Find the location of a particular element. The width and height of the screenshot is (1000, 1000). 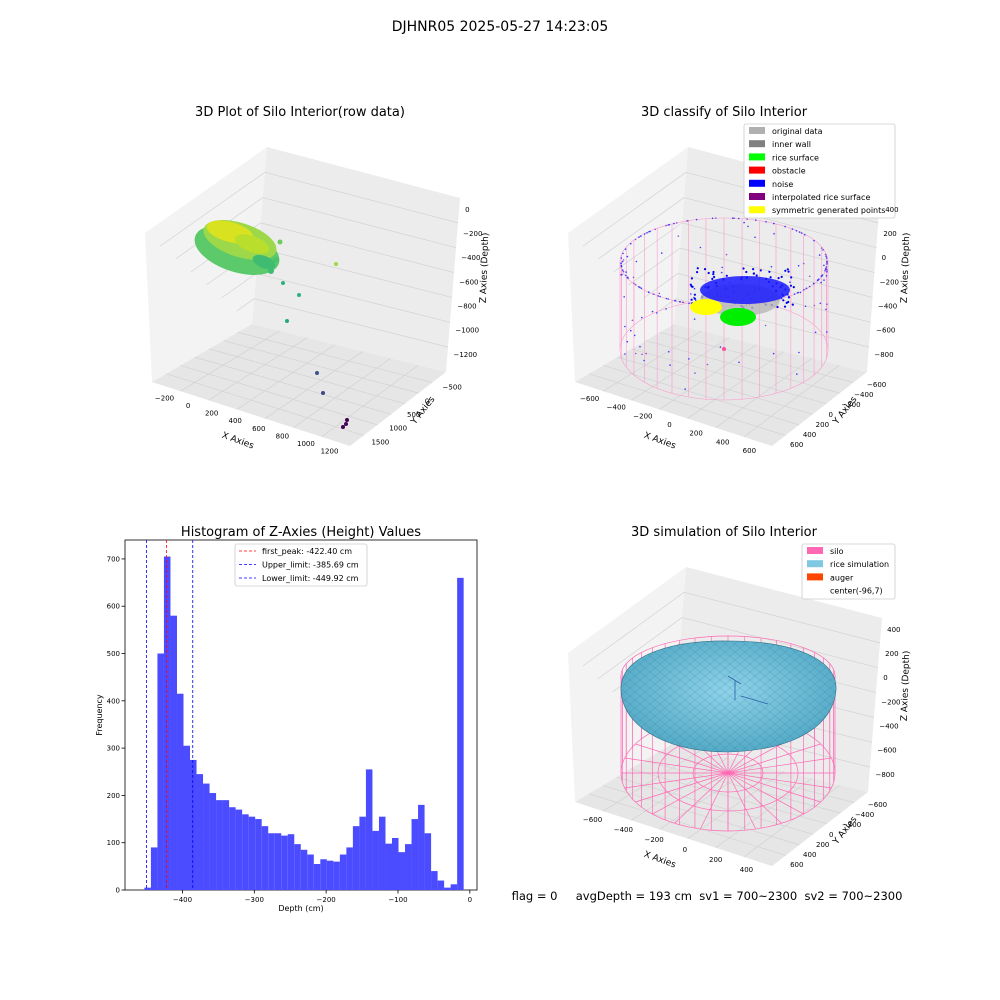

panel2-zlabel: Z Axies (Depth) is located at coordinates (906, 268).